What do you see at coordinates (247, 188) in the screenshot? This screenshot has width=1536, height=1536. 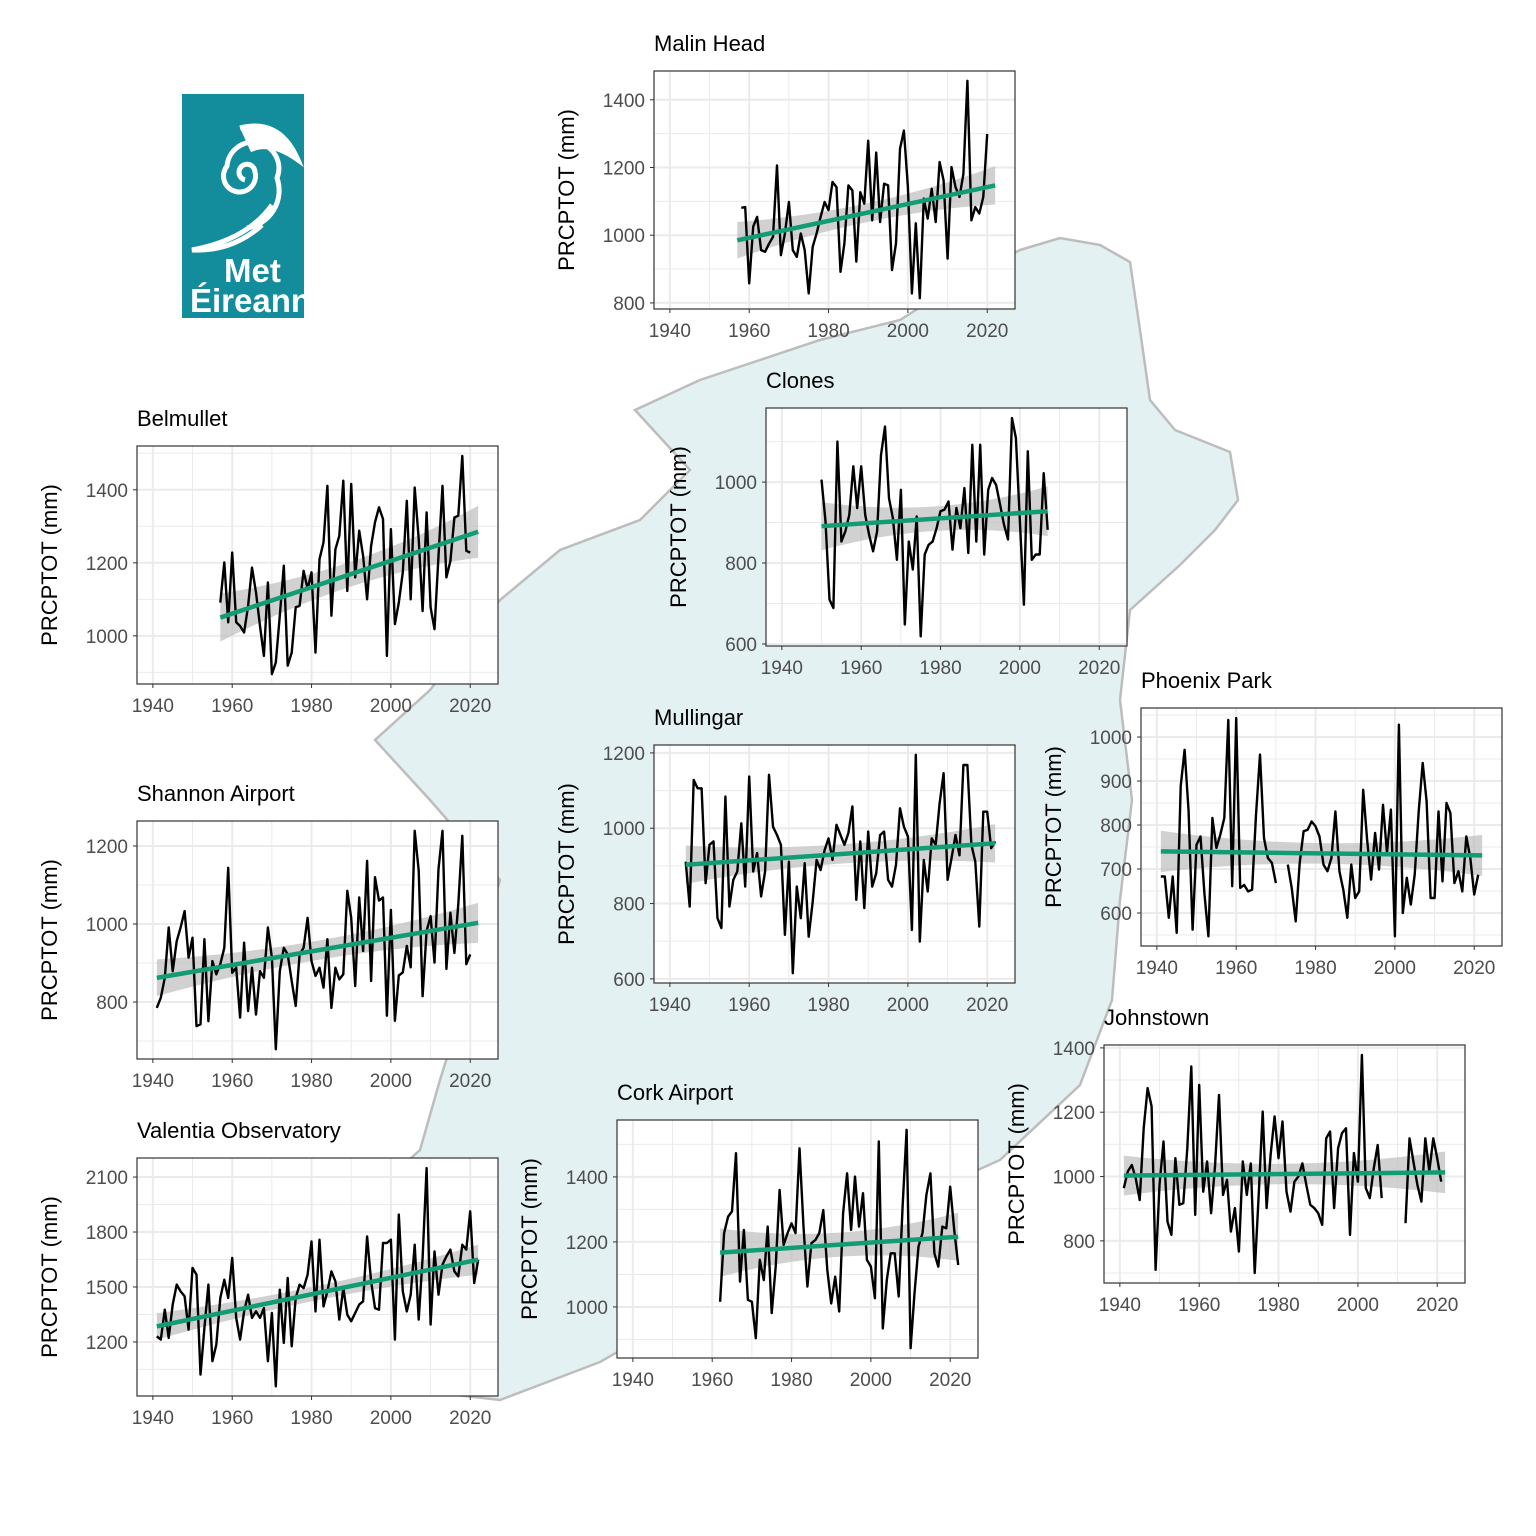 I see `spiral-icon` at bounding box center [247, 188].